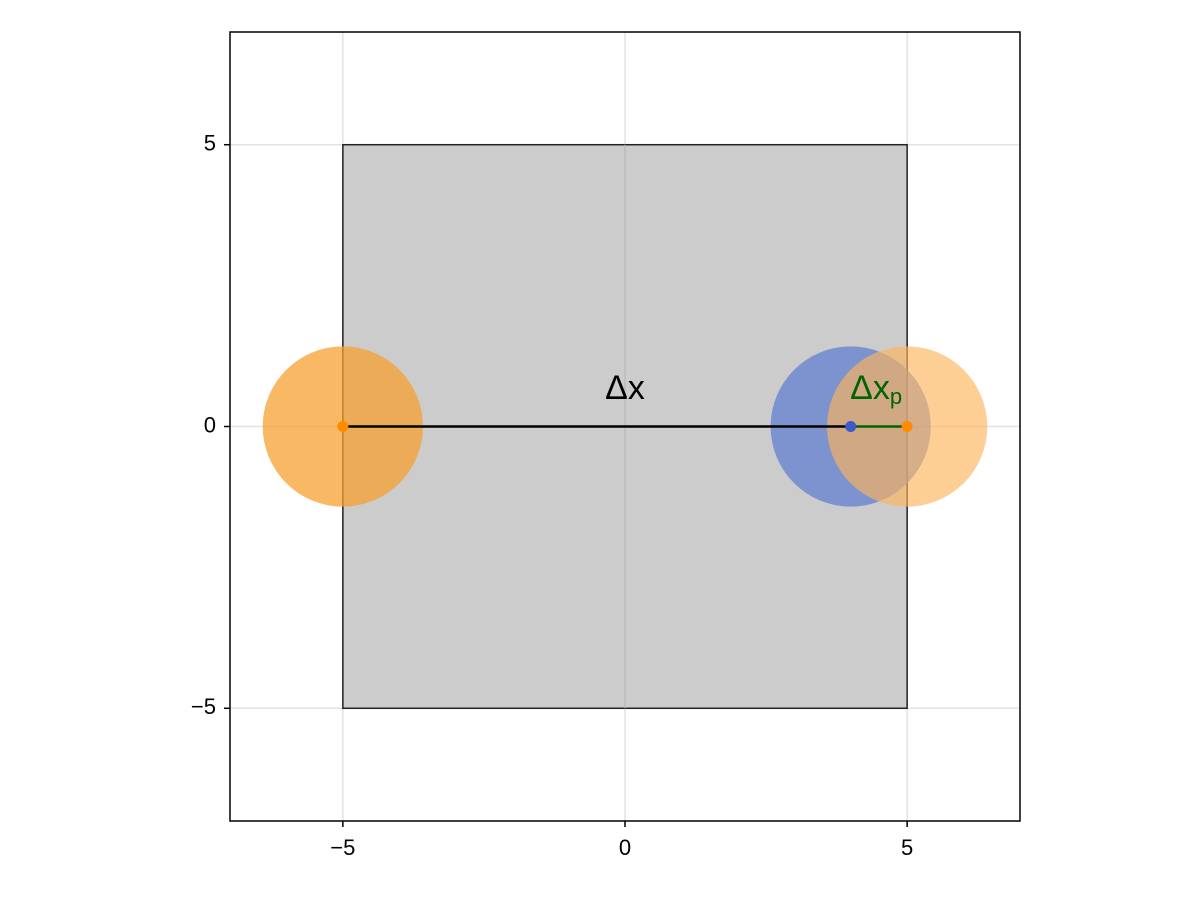 The height and width of the screenshot is (900, 1200). What do you see at coordinates (625, 426) in the screenshot?
I see `point-layer` at bounding box center [625, 426].